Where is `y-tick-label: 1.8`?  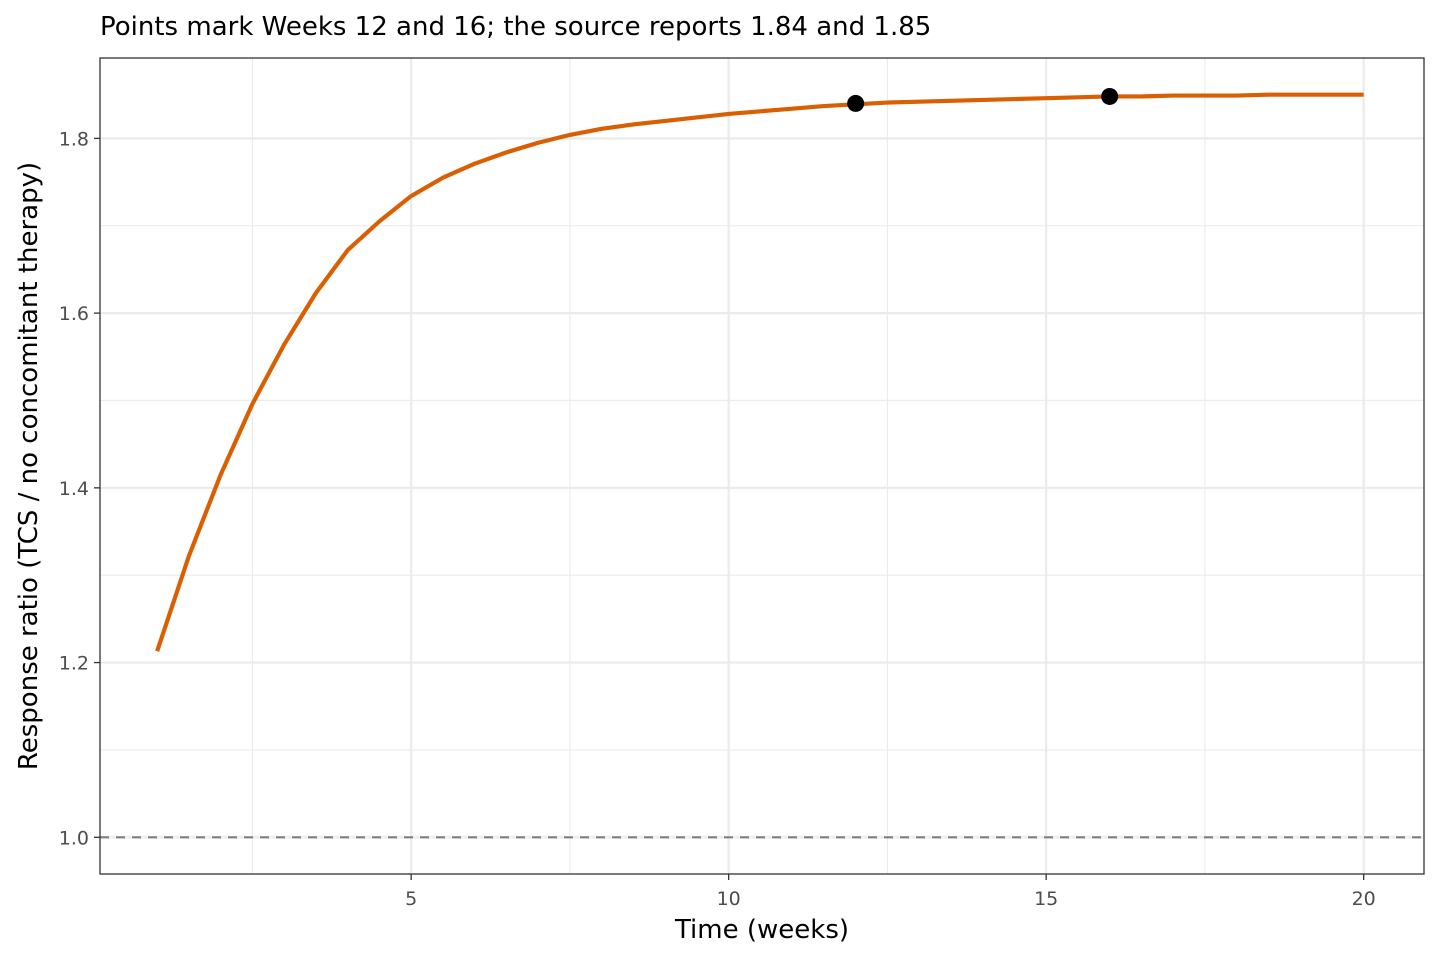
y-tick-label: 1.8 is located at coordinates (74, 139).